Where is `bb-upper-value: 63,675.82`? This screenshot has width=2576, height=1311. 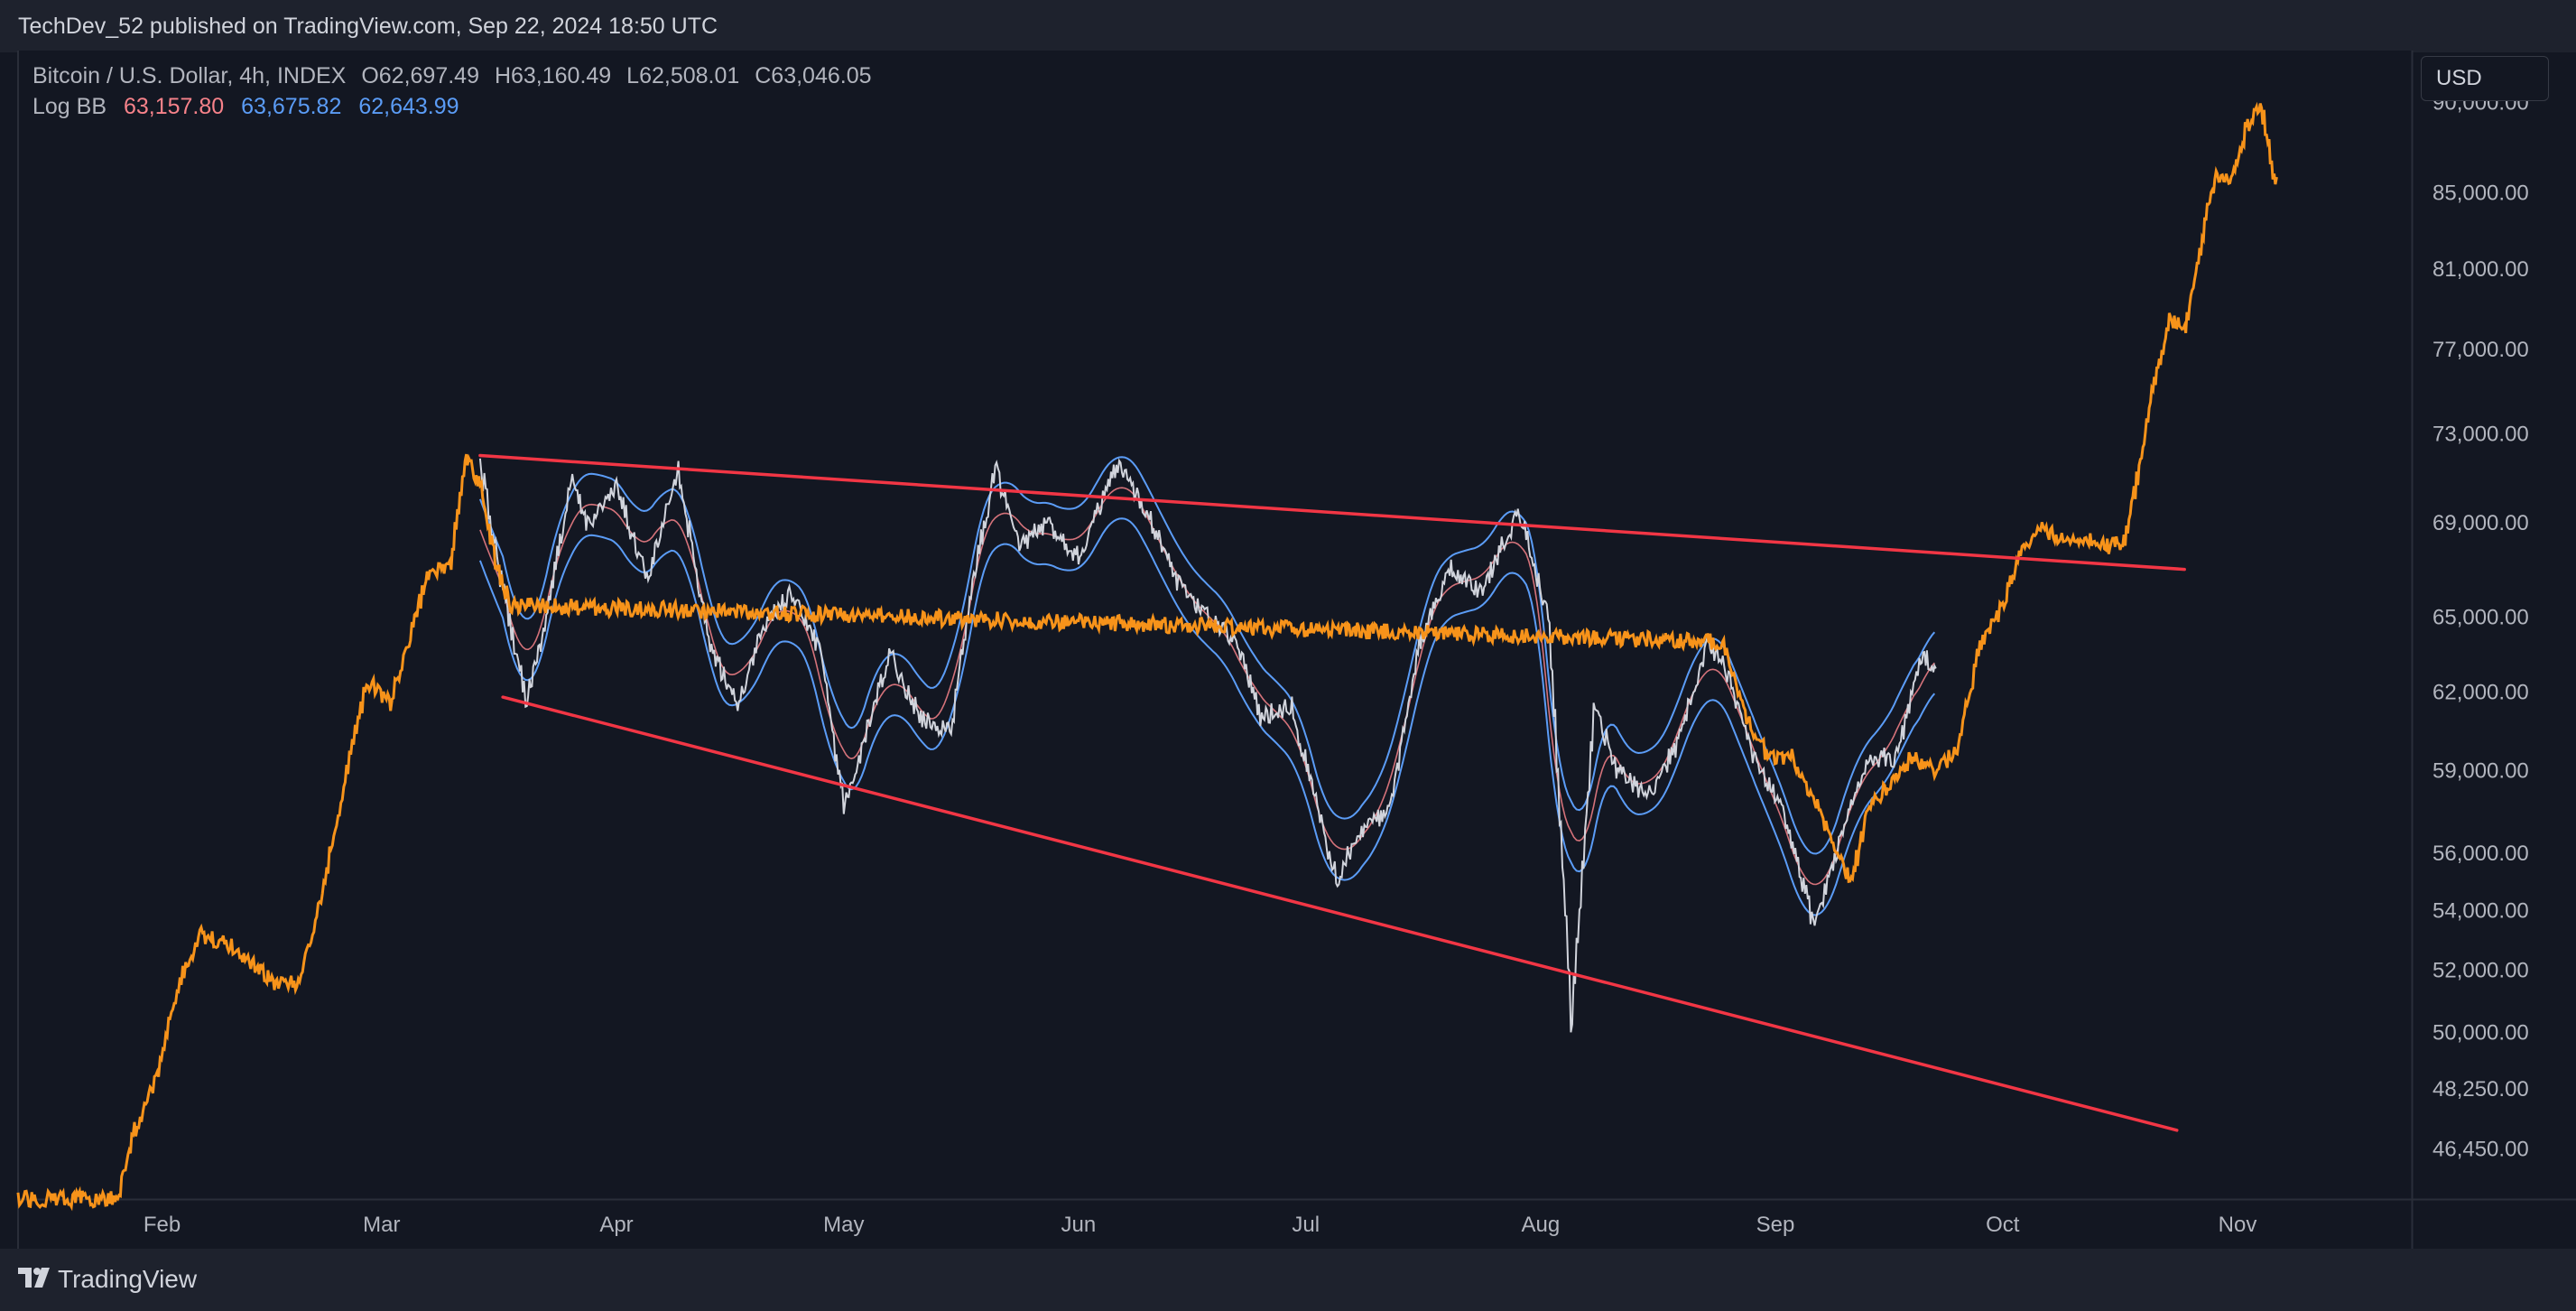 bb-upper-value: 63,675.82 is located at coordinates (291, 106).